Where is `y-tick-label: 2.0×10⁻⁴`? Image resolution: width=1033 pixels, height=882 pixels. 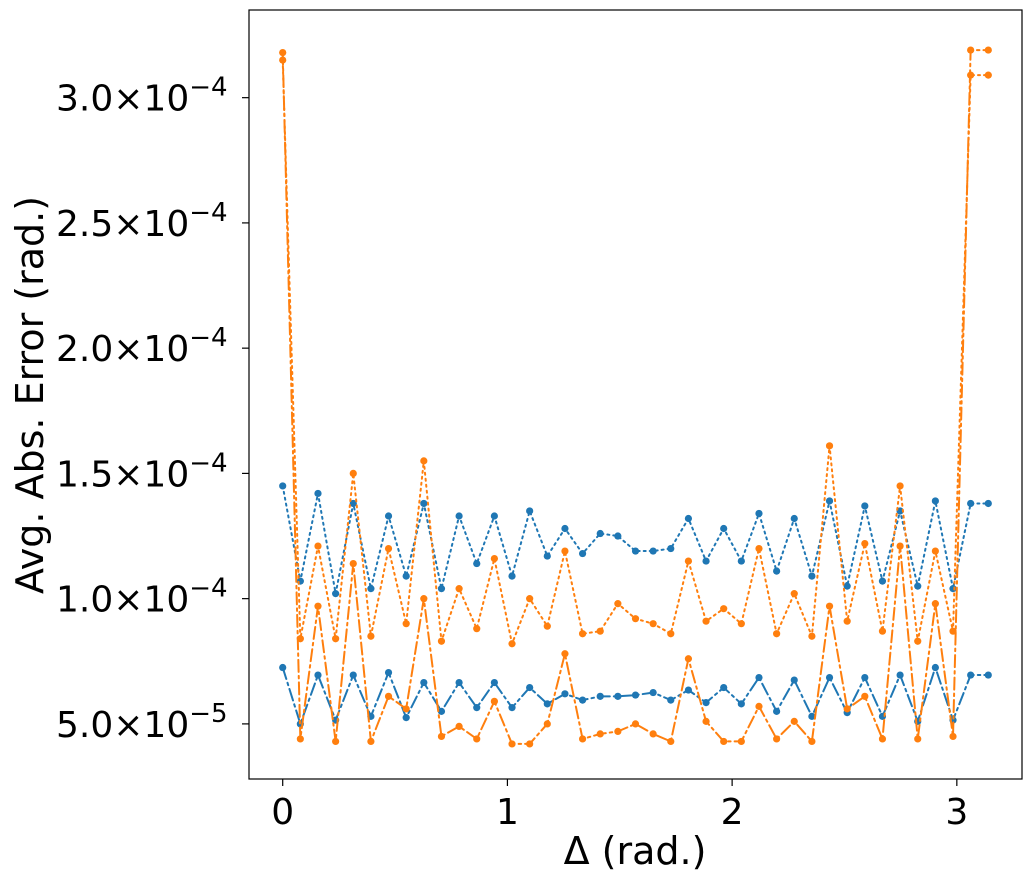 y-tick-label: 2.0×10⁻⁴ is located at coordinates (142, 346).